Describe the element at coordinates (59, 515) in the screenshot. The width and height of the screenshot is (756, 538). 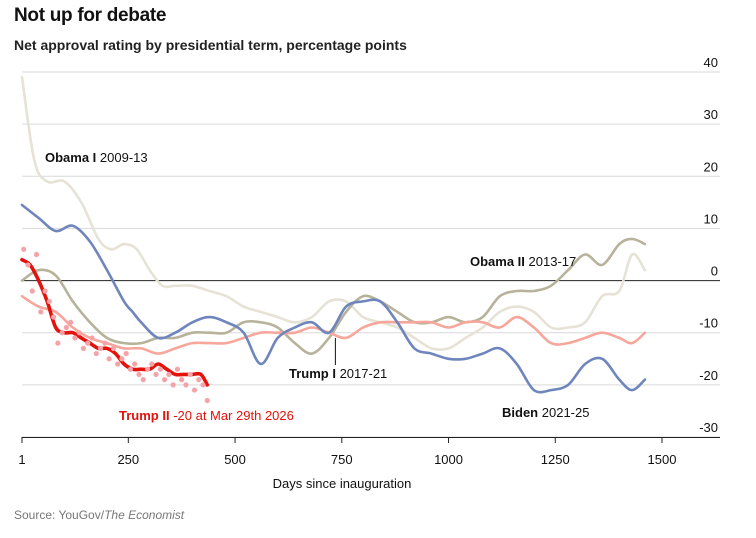
I see `source-prefix: Source: YouGov/` at that location.